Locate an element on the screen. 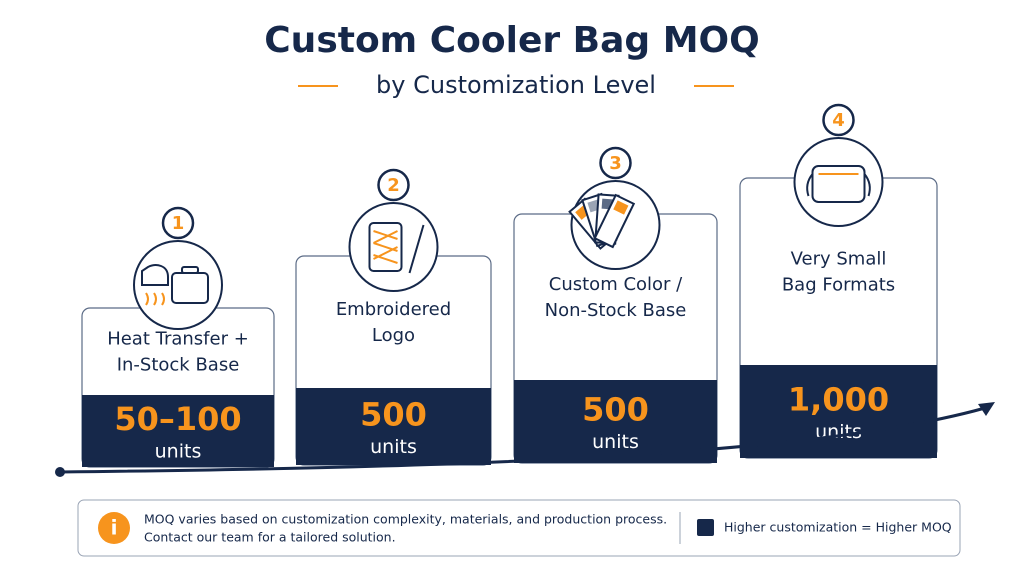 This screenshot has width=1024, height=580. step-label: Very Small is located at coordinates (839, 259).